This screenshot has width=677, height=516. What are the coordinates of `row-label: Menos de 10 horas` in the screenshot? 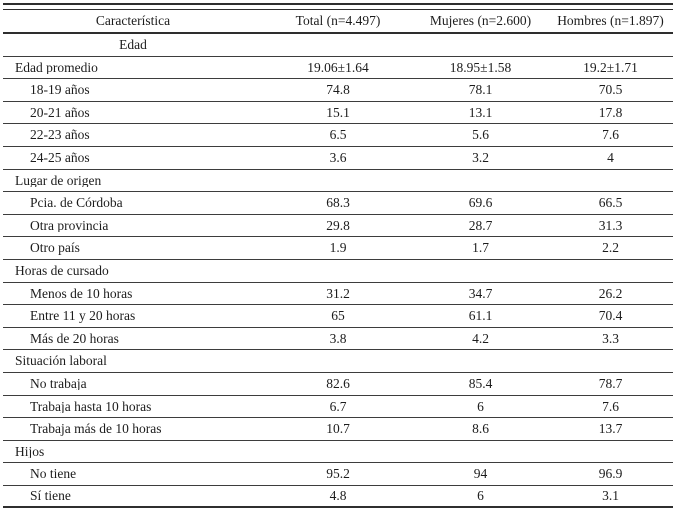 It's located at (81, 293).